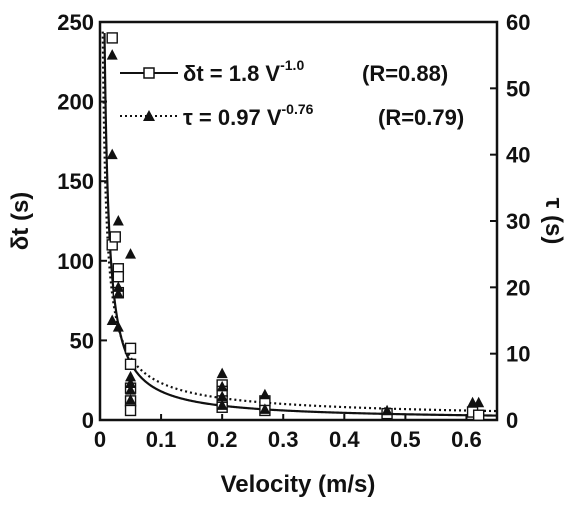 The height and width of the screenshot is (506, 571). I want to click on legend-formula-tau: τ = 0.97 V, so click(232, 117).